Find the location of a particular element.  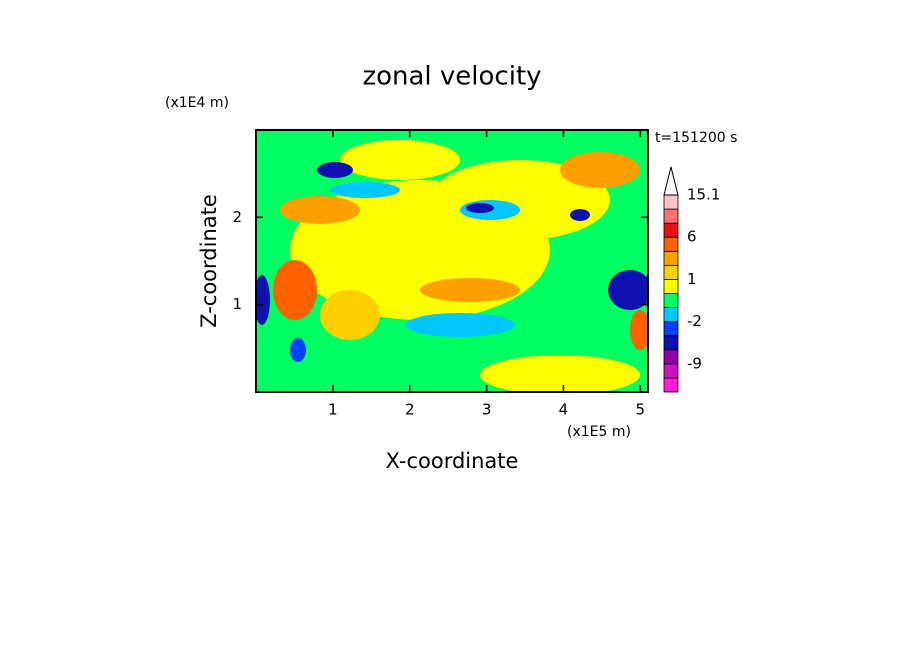

x-tick-label: 4 is located at coordinates (564, 410).